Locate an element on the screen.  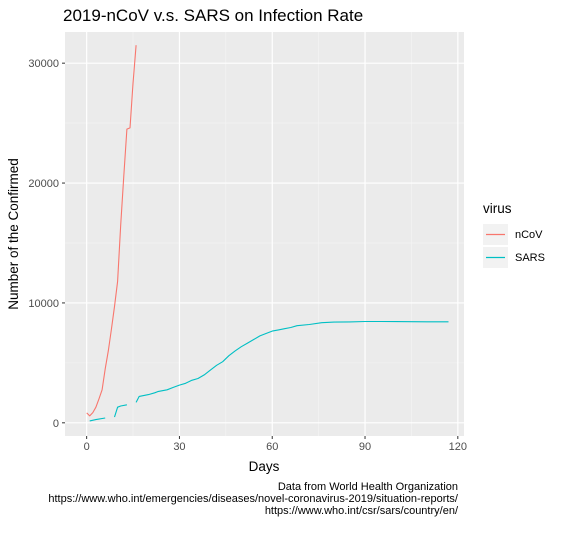
y-tick-label: 30000 is located at coordinates (43, 64).